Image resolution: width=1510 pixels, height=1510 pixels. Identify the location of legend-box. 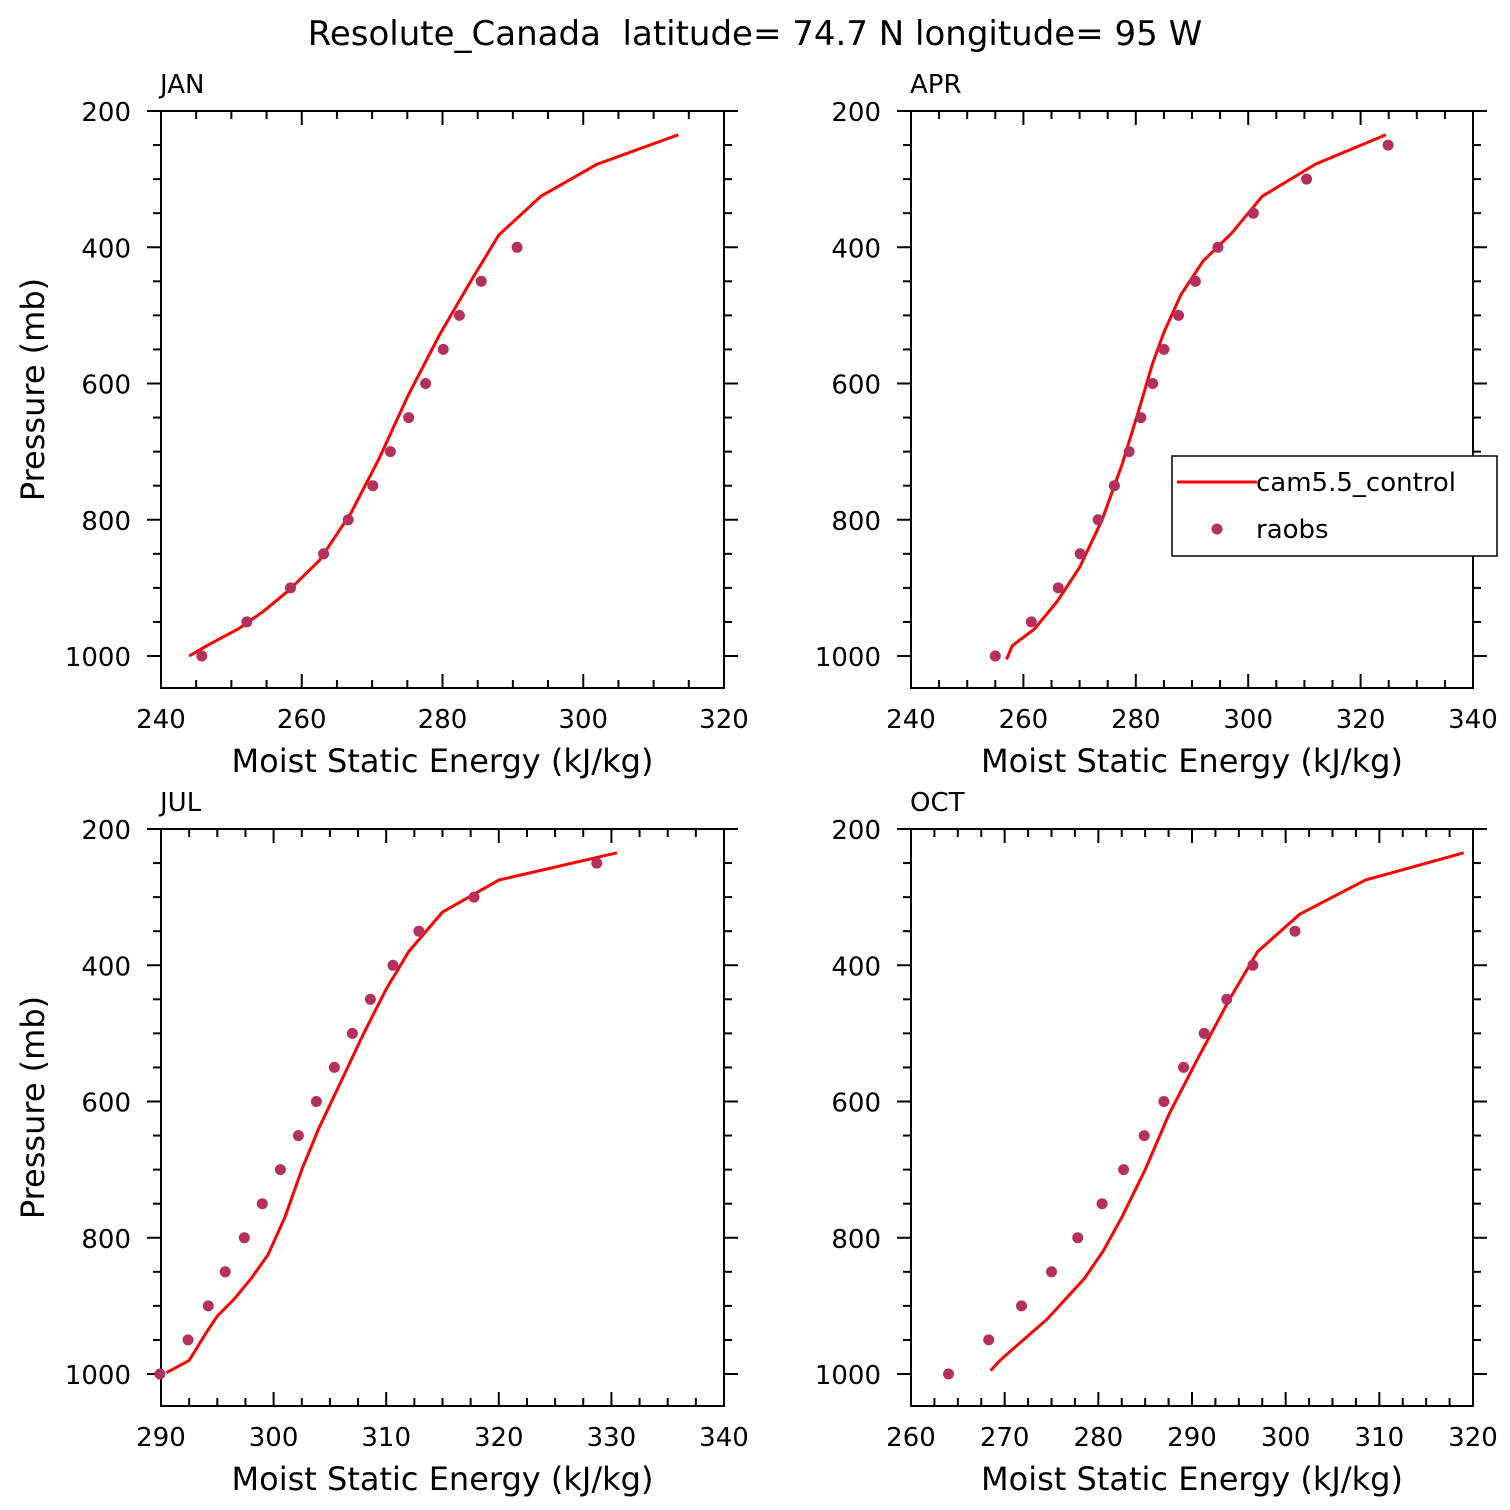
(1334, 506).